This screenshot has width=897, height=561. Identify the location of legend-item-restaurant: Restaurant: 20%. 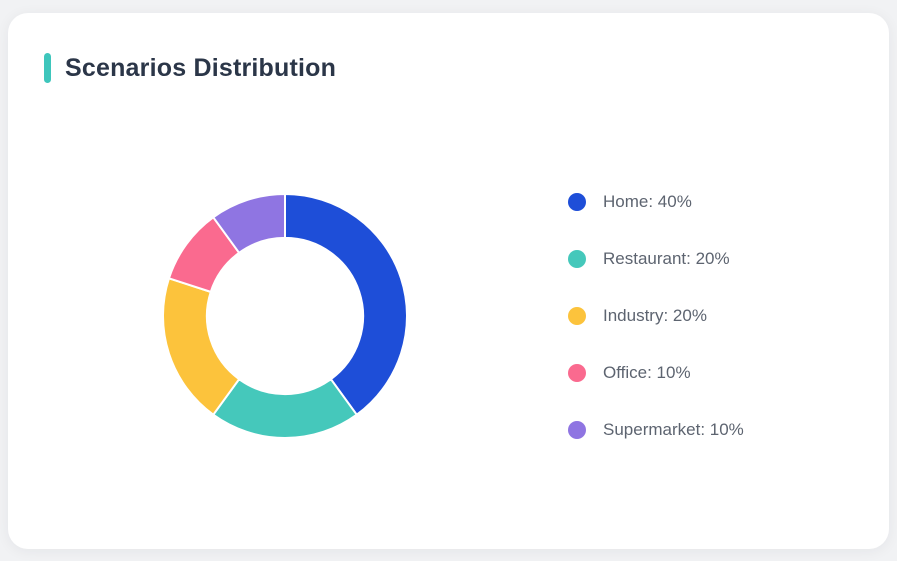
(656, 259).